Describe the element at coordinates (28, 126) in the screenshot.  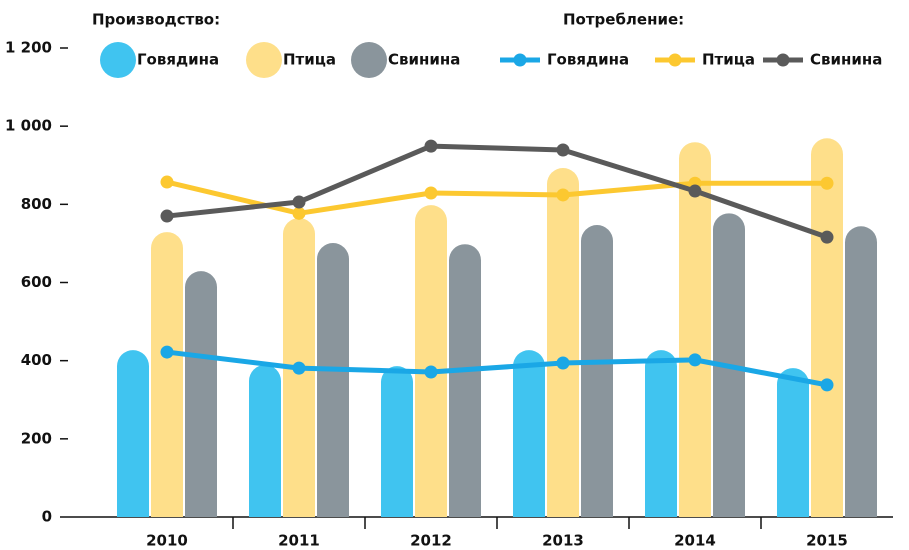
I see `y-tick-label: 1 000` at that location.